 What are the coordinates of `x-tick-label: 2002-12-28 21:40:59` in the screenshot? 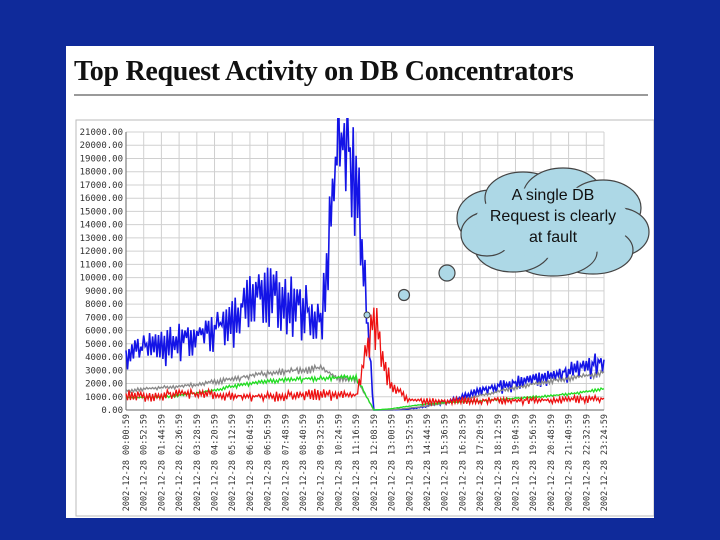 It's located at (570, 462).